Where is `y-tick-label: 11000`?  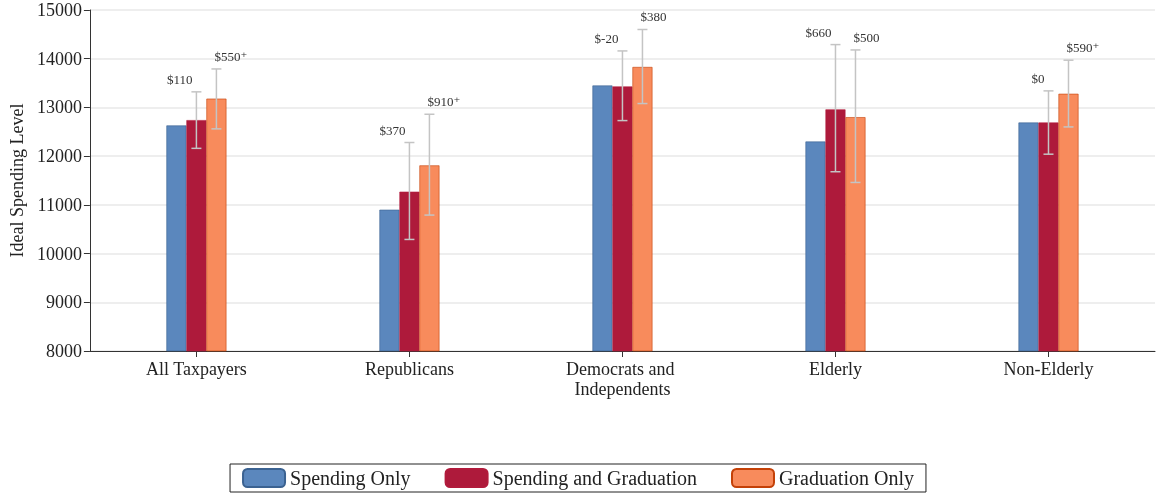 y-tick-label: 11000 is located at coordinates (59, 204).